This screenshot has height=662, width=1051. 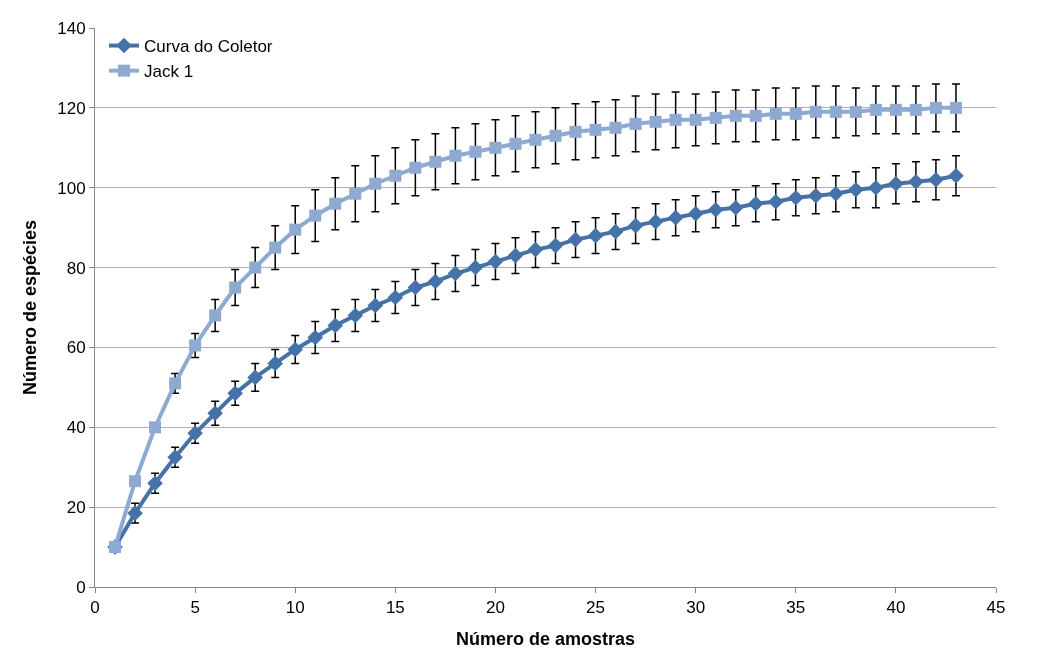 I want to click on x-tick-label: 0, so click(x=95, y=608).